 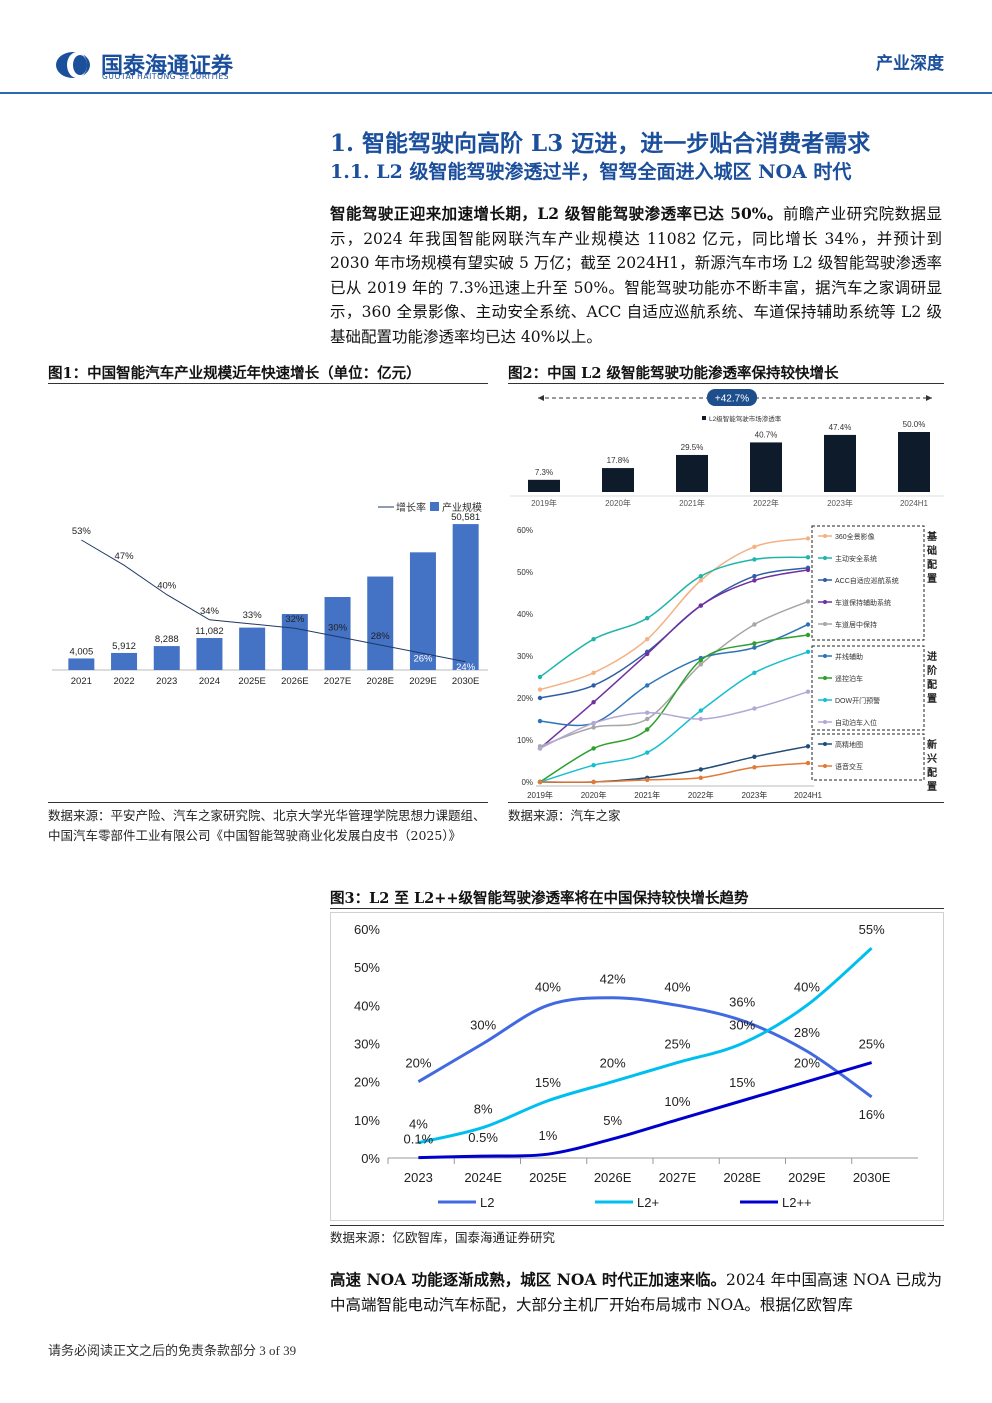 I want to click on growth-label-2029E: 26%, so click(x=423, y=658).